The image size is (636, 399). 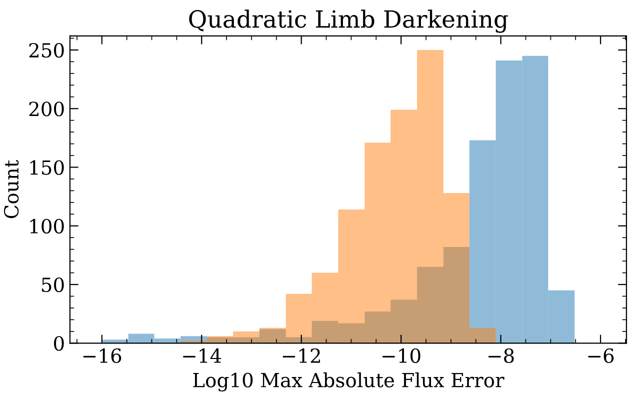 What do you see at coordinates (102, 356) in the screenshot?
I see `x-tick-label: −16` at bounding box center [102, 356].